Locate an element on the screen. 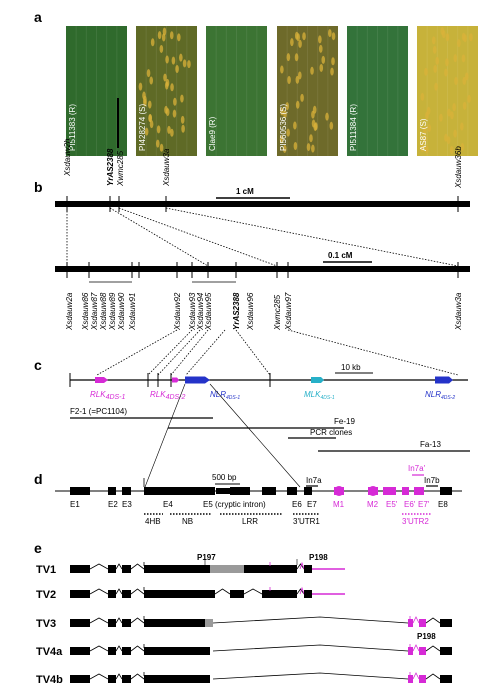  marker-label: Xsdauw2b is located at coordinates (67, 157).